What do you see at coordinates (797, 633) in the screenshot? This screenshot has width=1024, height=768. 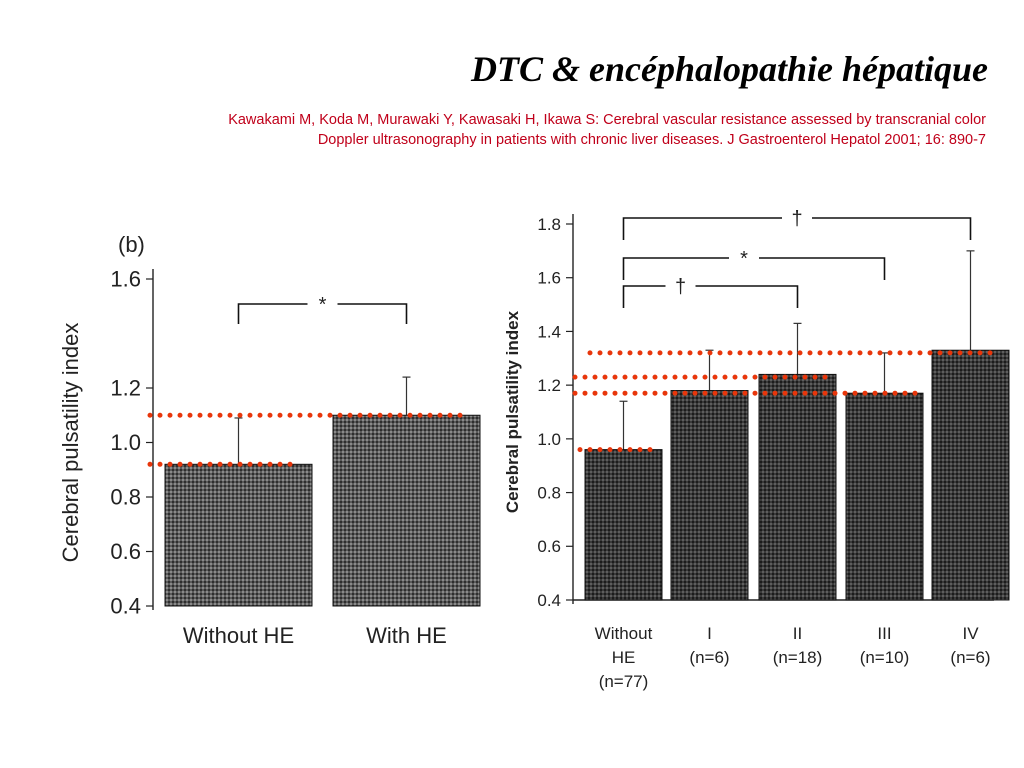 I see `category-label: II` at bounding box center [797, 633].